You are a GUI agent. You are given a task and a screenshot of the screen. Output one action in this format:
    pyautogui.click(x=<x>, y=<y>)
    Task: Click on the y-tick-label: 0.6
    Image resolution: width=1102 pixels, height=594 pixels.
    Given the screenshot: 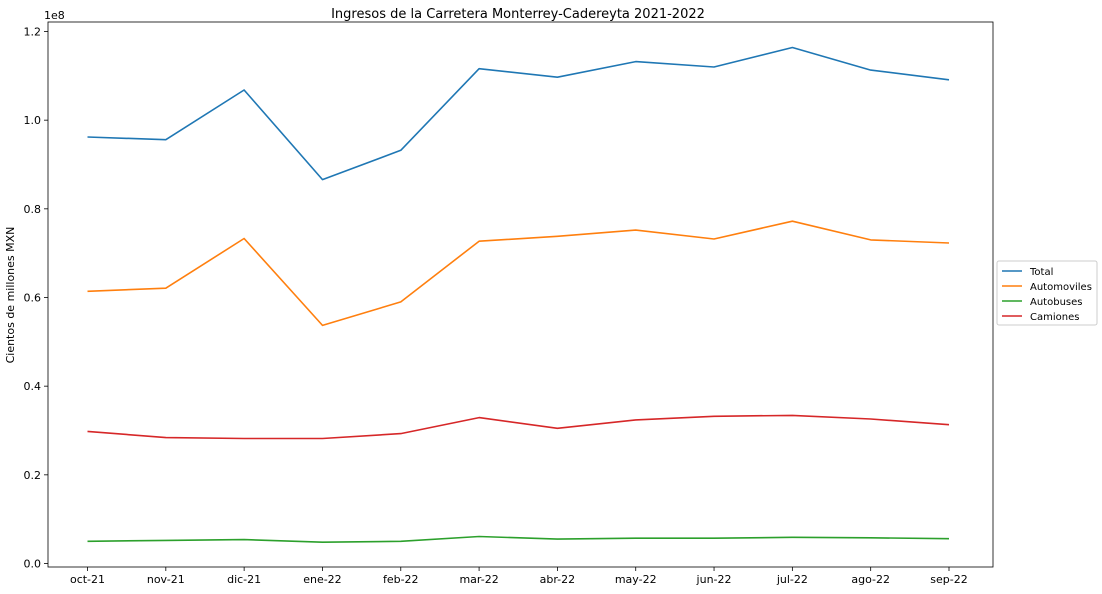 What is the action you would take?
    pyautogui.click(x=33, y=298)
    